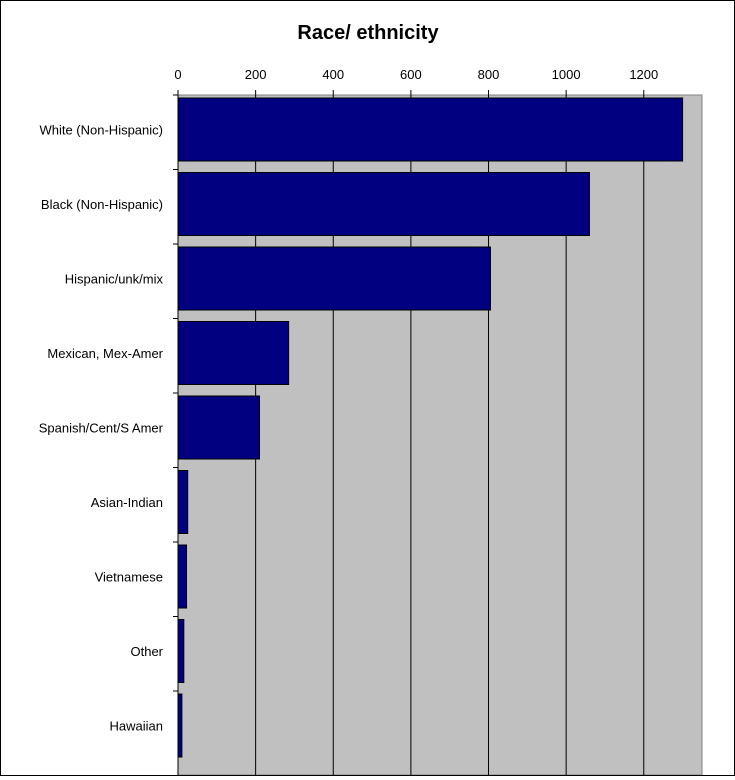  I want to click on x-tick-label: 0, so click(177, 74).